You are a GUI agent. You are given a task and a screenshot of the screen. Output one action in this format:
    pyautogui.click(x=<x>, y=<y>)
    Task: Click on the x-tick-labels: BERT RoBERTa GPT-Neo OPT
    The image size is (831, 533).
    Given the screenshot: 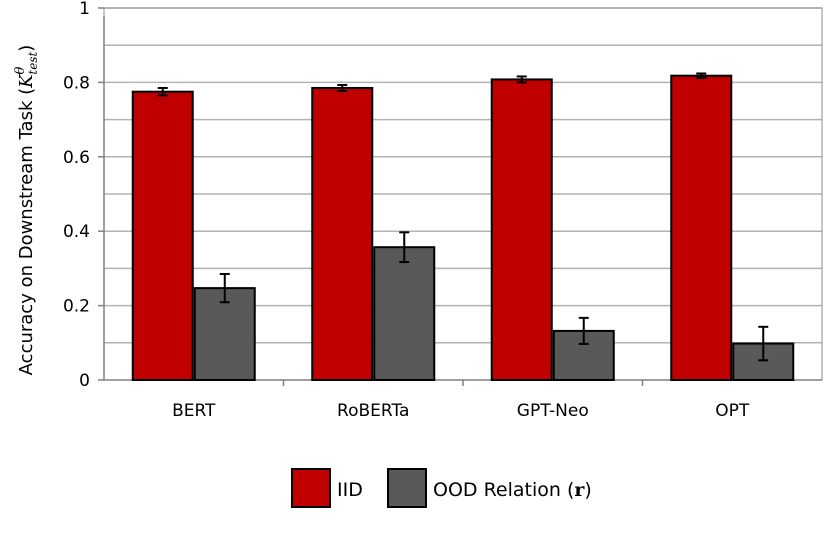 What is the action you would take?
    pyautogui.click(x=461, y=400)
    